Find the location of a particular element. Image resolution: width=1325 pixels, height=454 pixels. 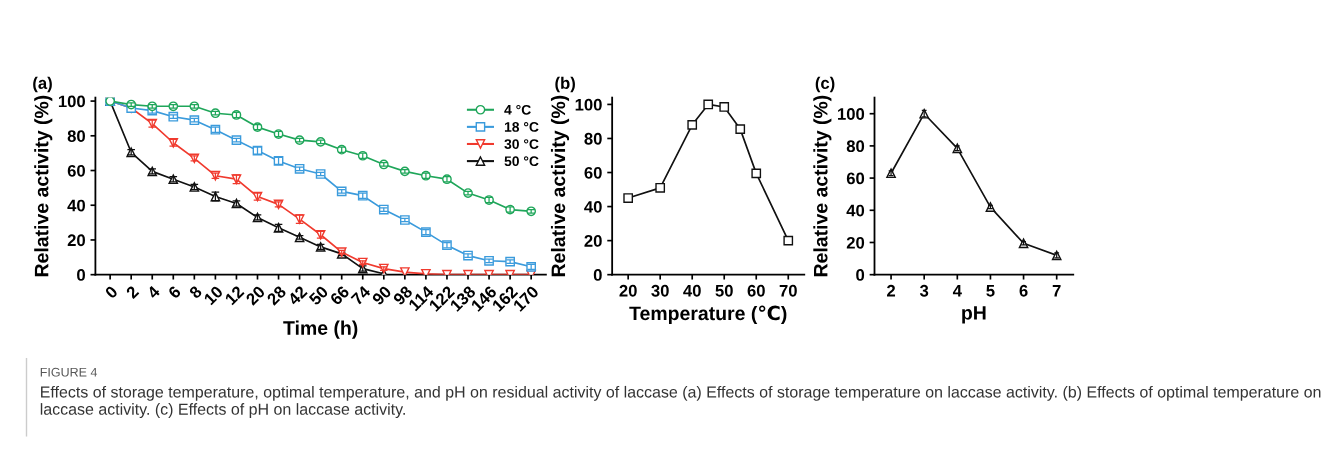

x-tick-label: 8 is located at coordinates (195, 292).